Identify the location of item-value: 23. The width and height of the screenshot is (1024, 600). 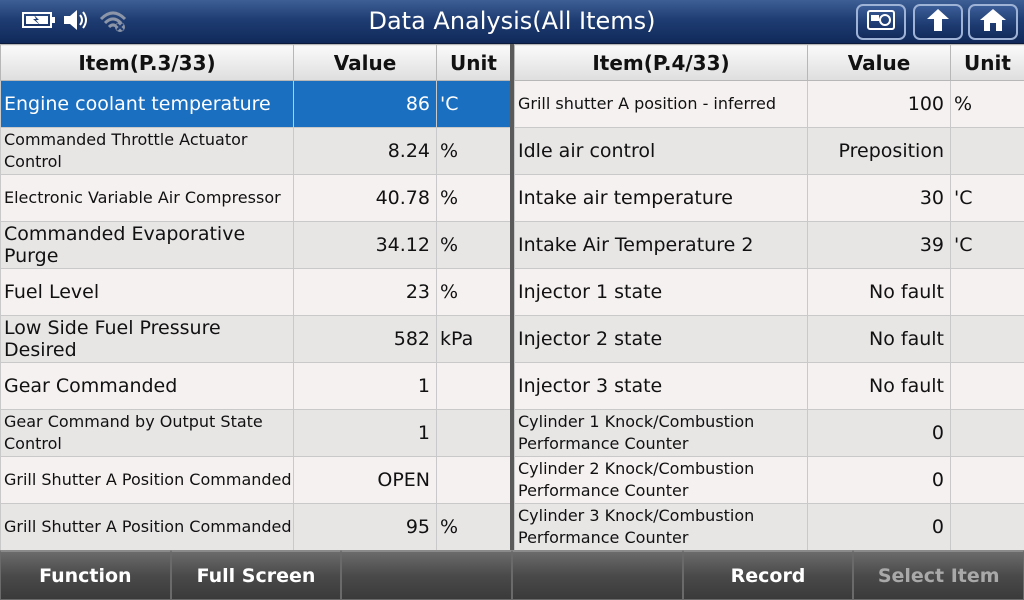
(365, 292).